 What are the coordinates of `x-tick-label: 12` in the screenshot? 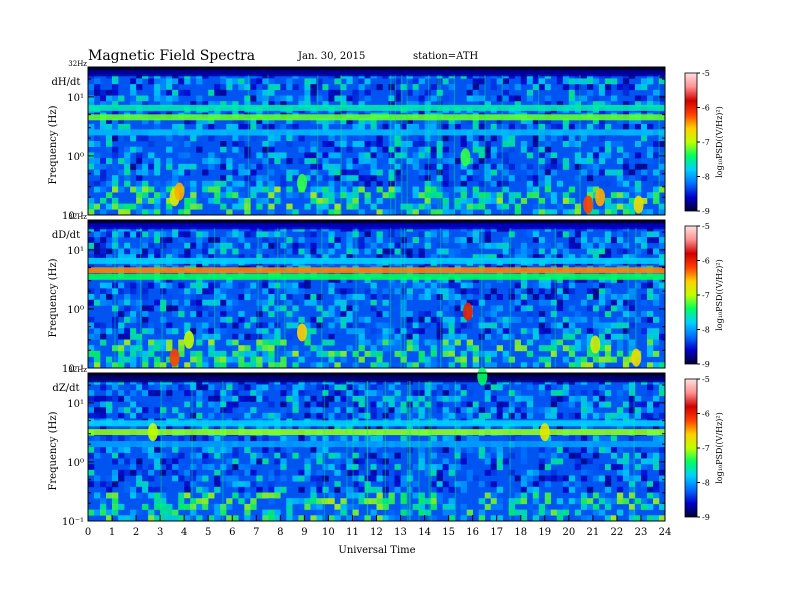 It's located at (376, 532).